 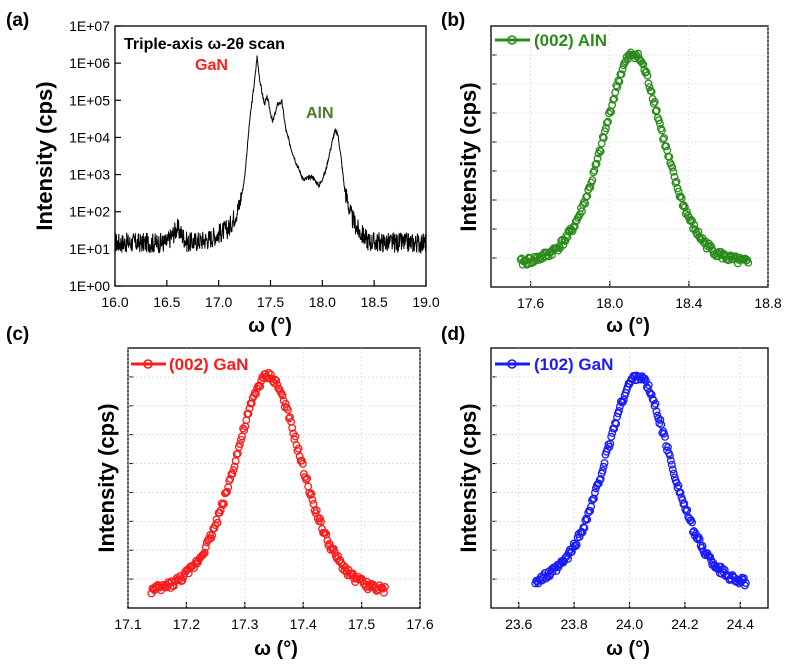 What do you see at coordinates (89, 100) in the screenshot?
I see `y-tick-label-a-5: 1E+05` at bounding box center [89, 100].